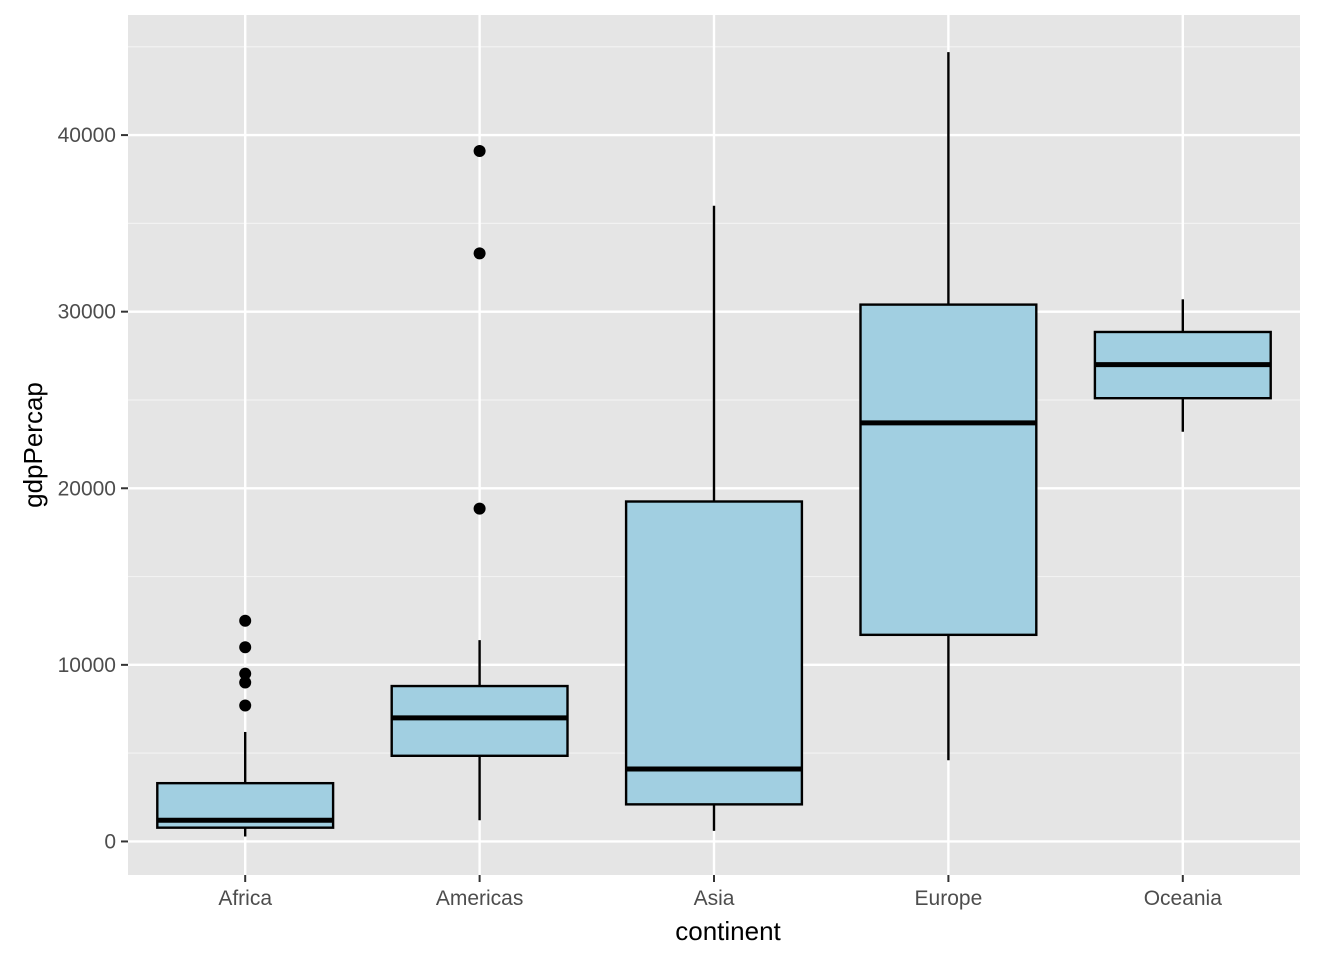 The height and width of the screenshot is (960, 1344). What do you see at coordinates (245, 898) in the screenshot?
I see `x-tick-label: Africa` at bounding box center [245, 898].